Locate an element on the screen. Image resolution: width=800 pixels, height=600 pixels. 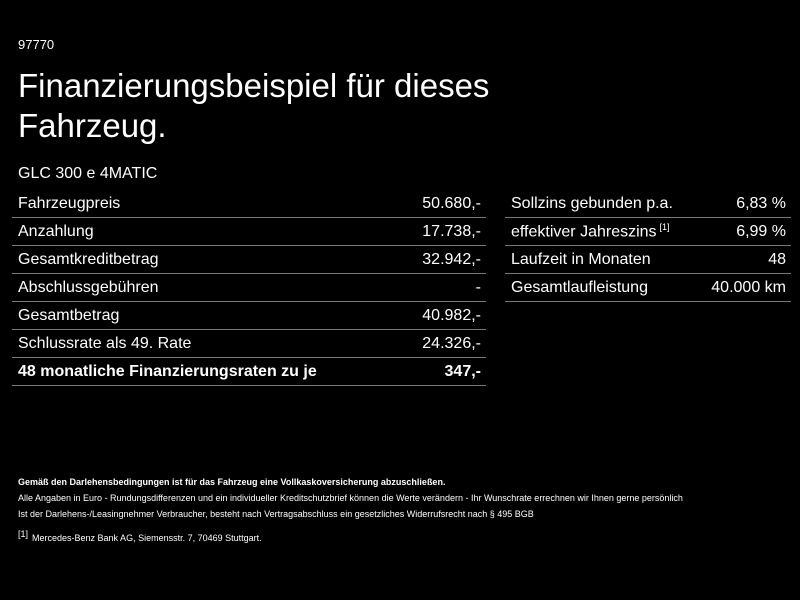
row-label-text: 48 monatliche Finanzierungsraten zu je is located at coordinates (167, 371).